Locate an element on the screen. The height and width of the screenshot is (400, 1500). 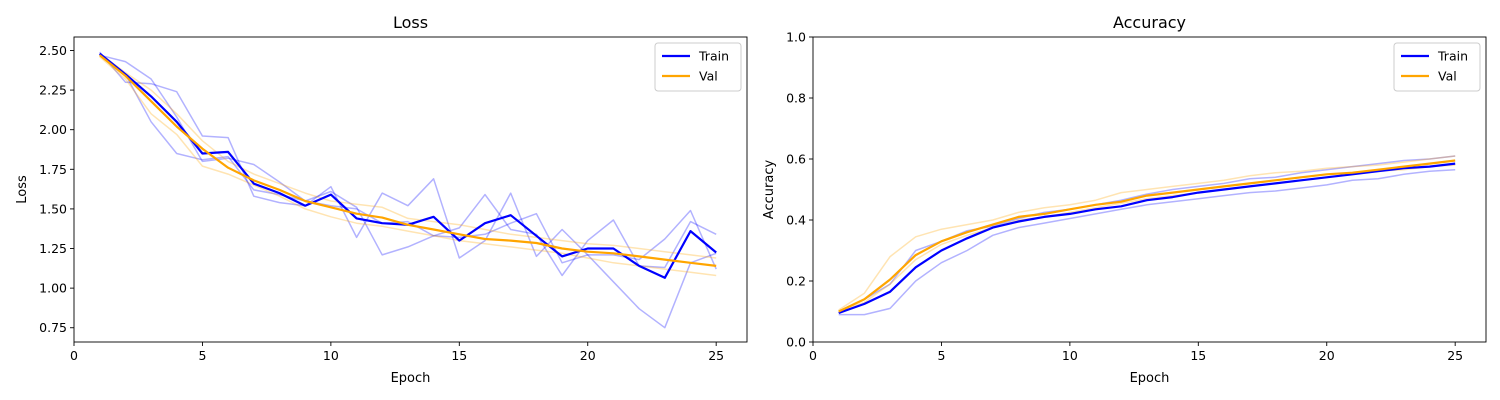
y-tick-label: 1.50 is located at coordinates (53, 208).